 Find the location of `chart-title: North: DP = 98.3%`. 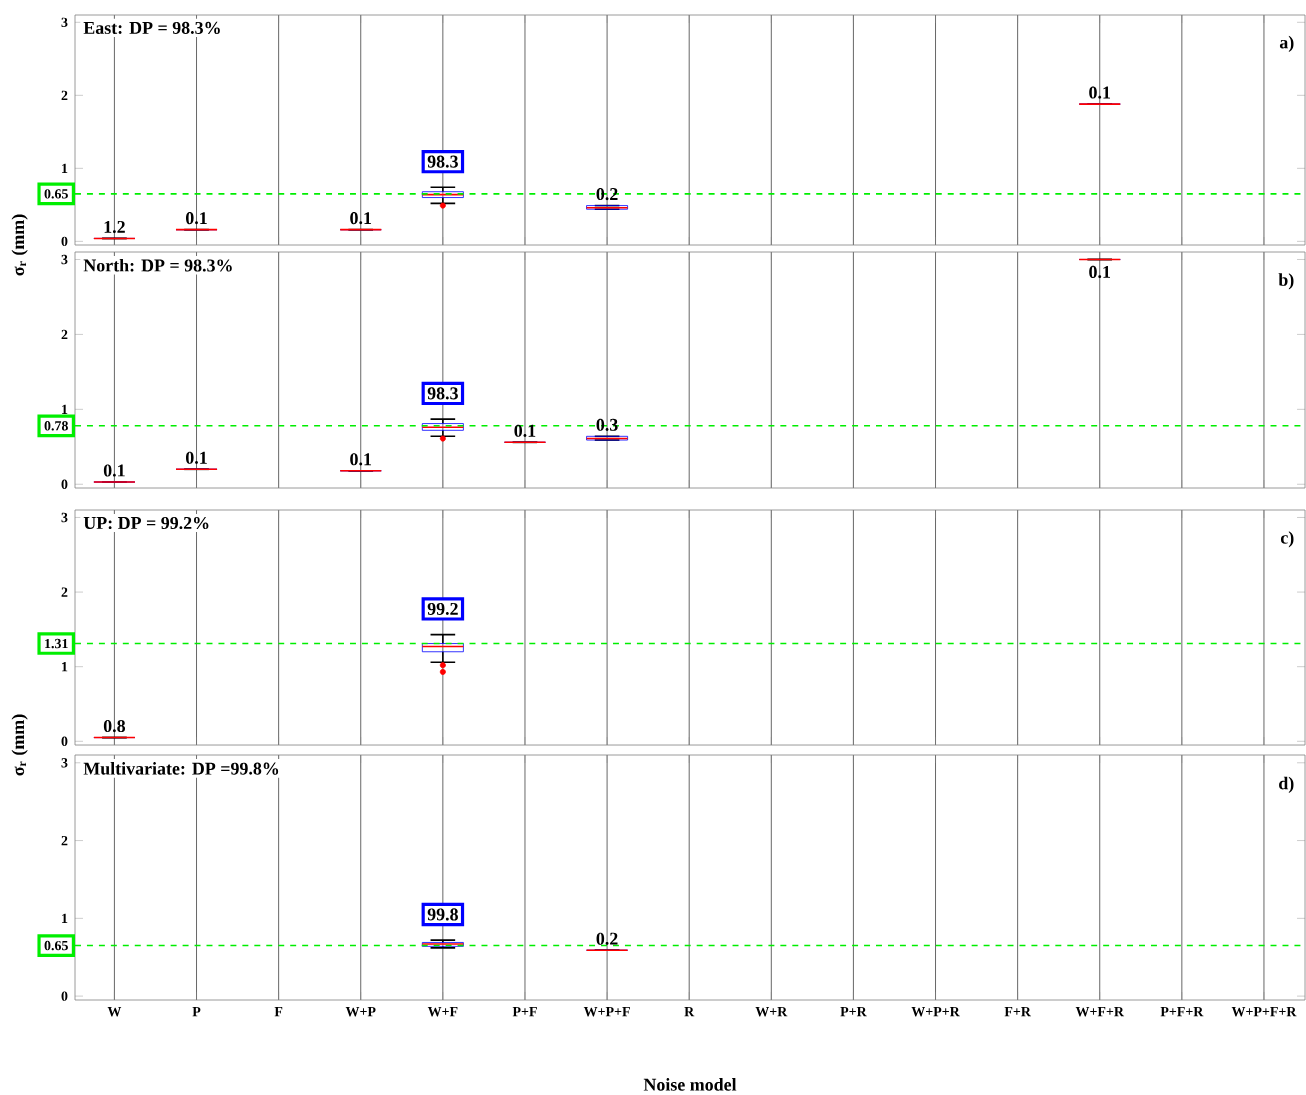

chart-title: North: DP = 98.3% is located at coordinates (157, 265).